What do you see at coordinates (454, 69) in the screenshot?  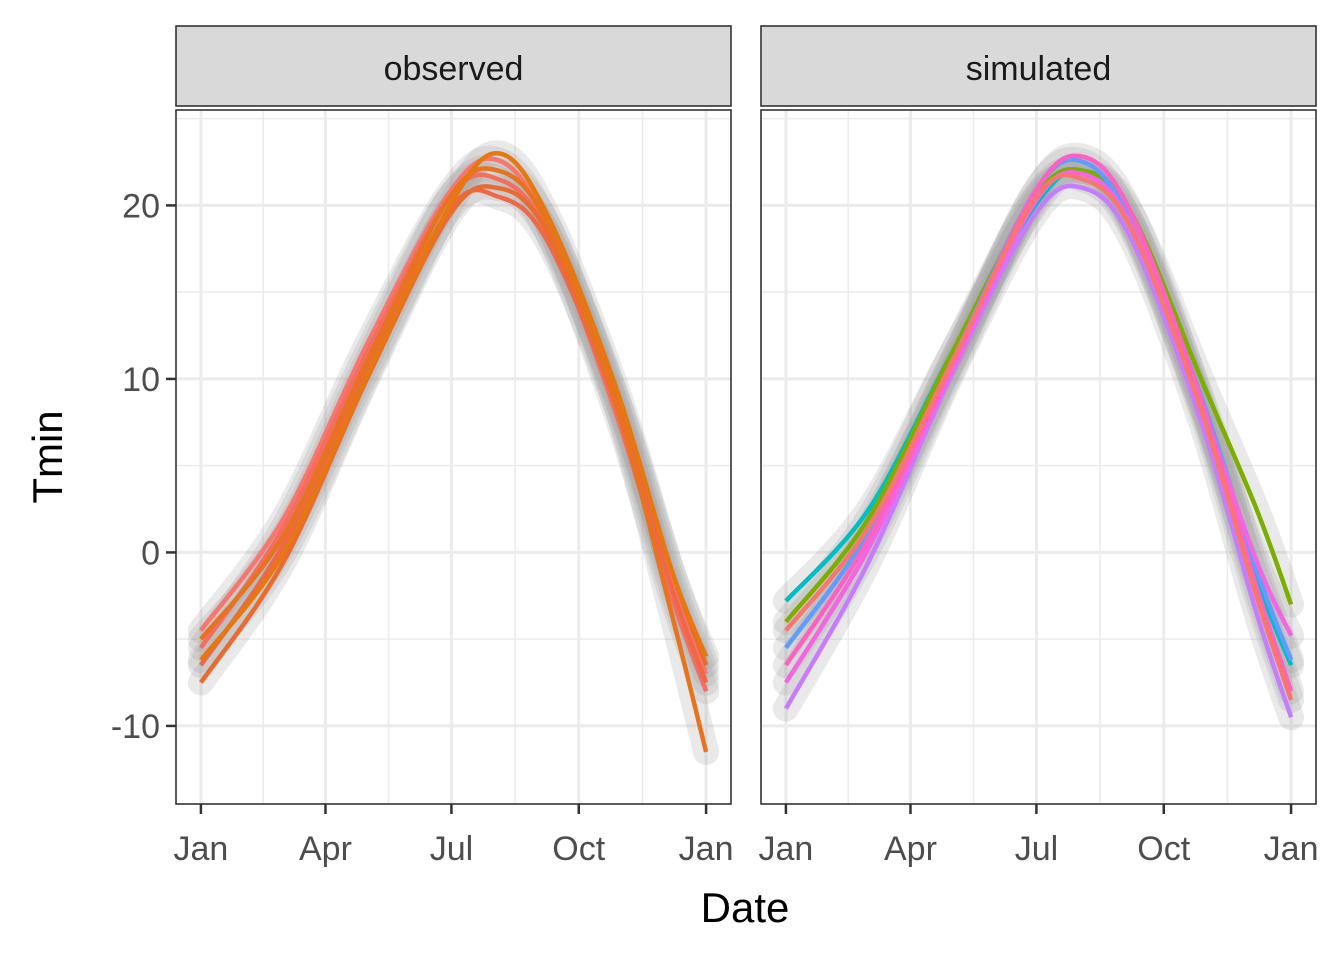 I see `strip-label: observed` at bounding box center [454, 69].